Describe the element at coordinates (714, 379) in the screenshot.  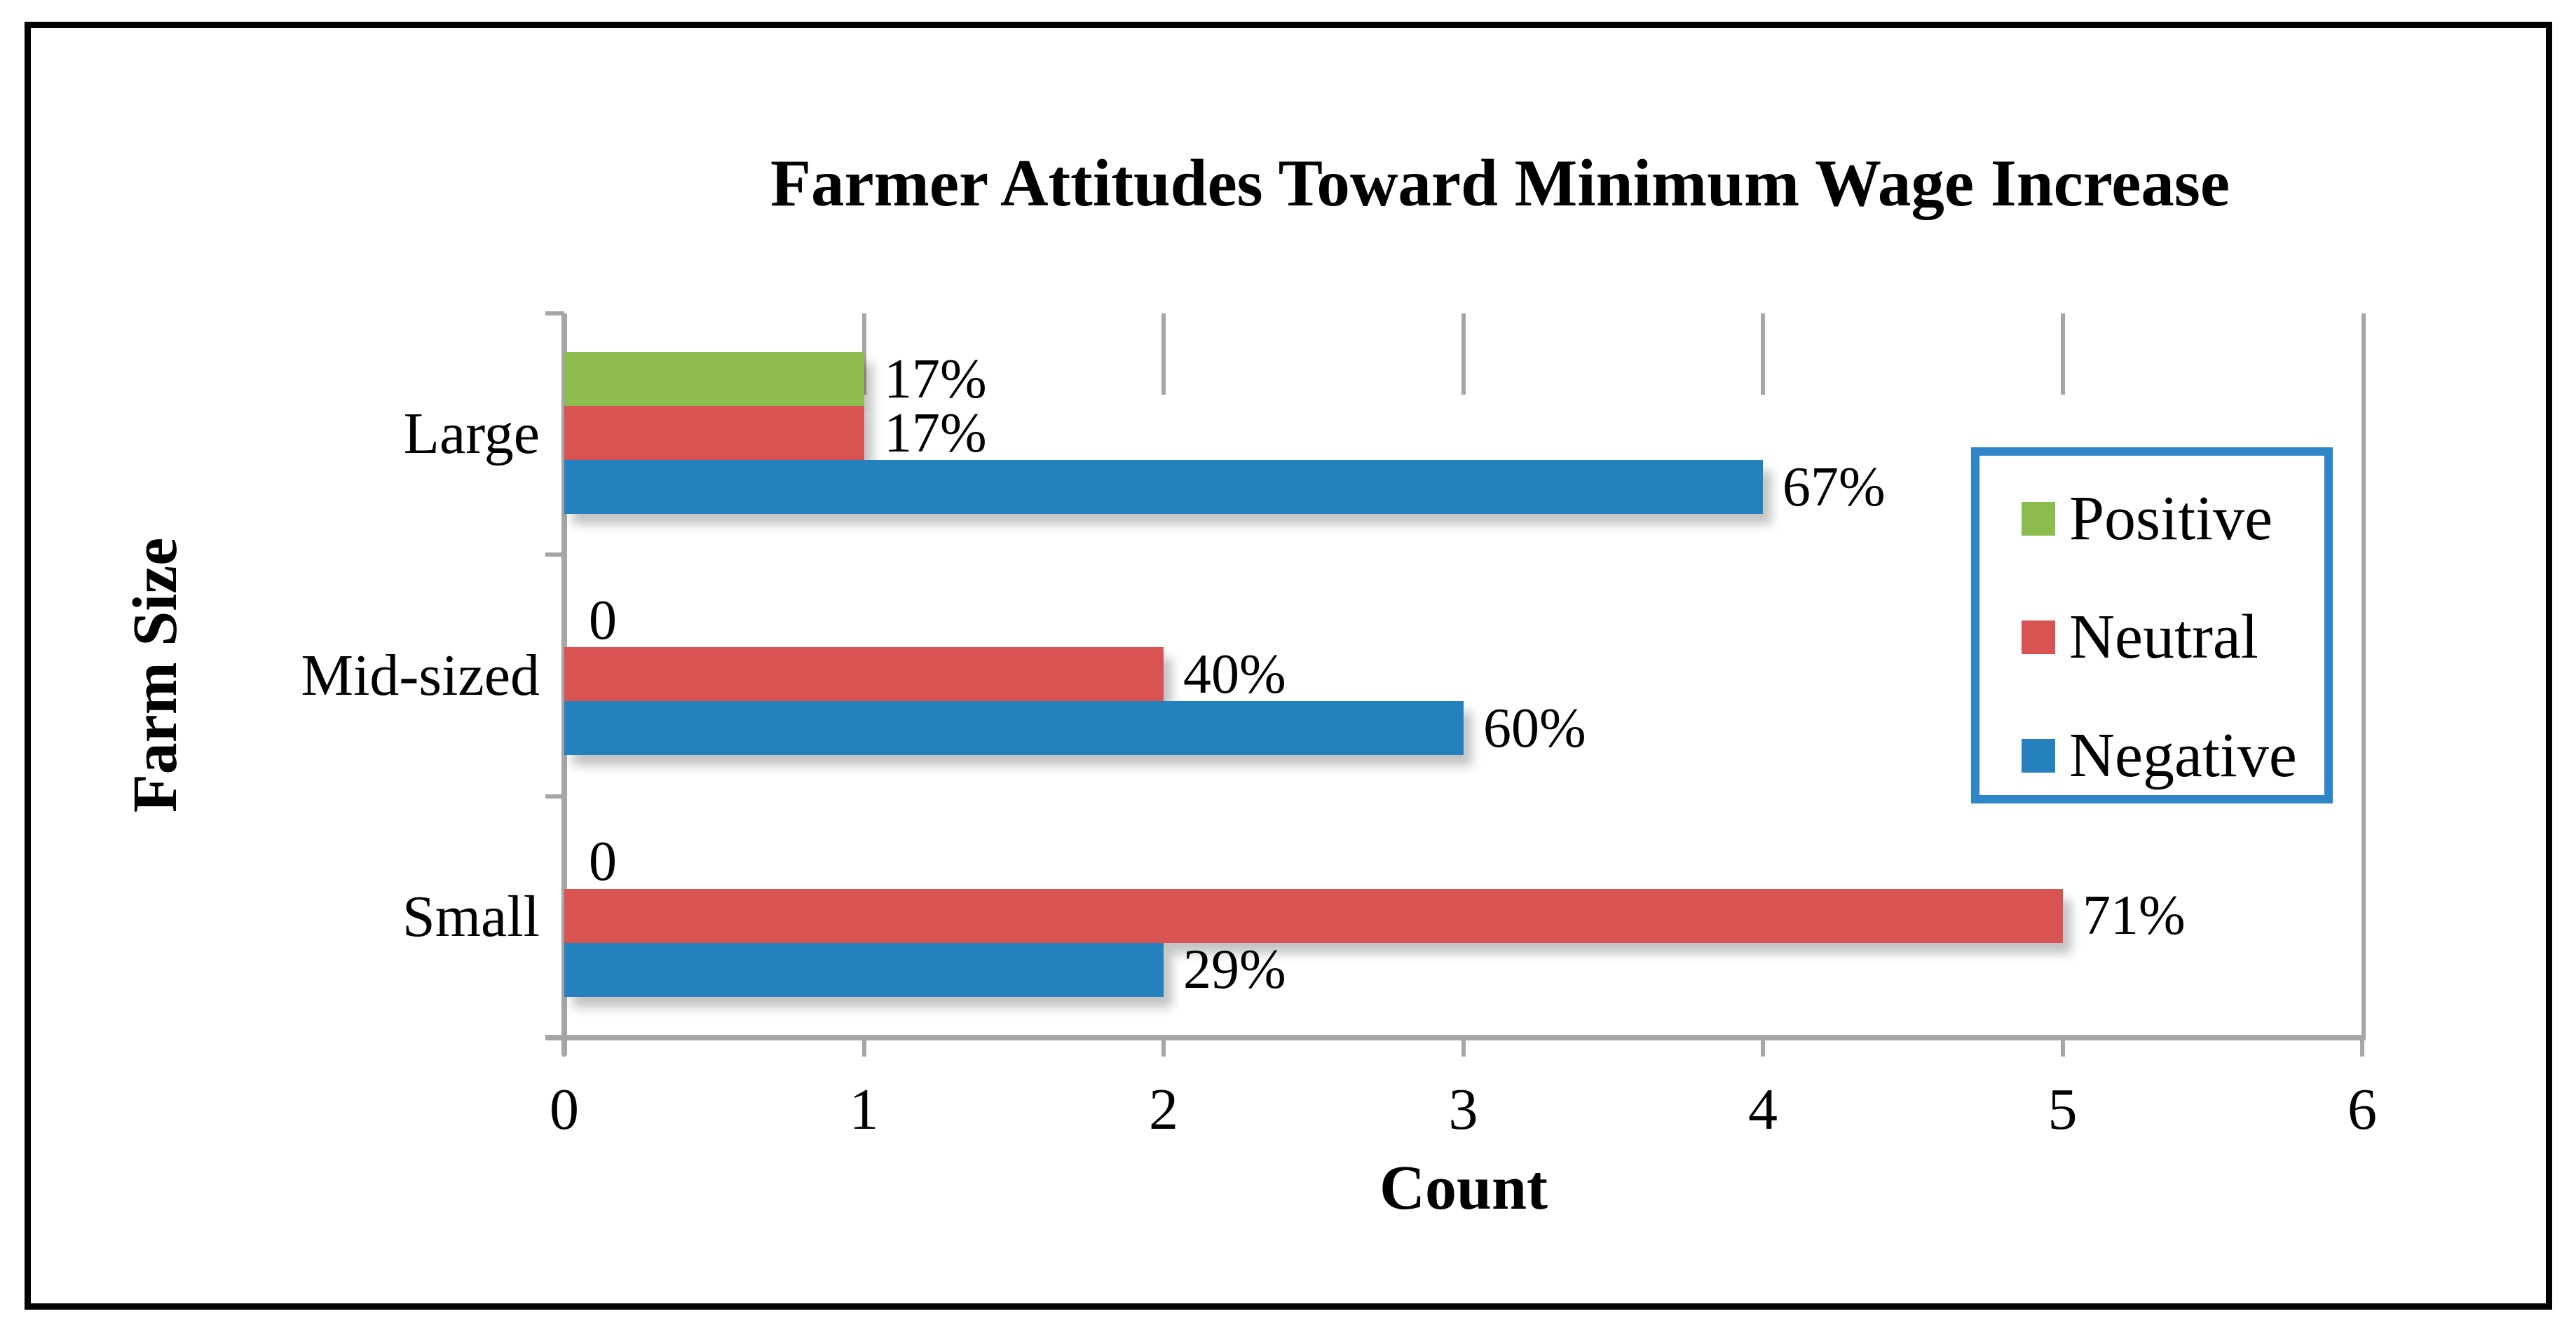
I see `bar-large-positive` at that location.